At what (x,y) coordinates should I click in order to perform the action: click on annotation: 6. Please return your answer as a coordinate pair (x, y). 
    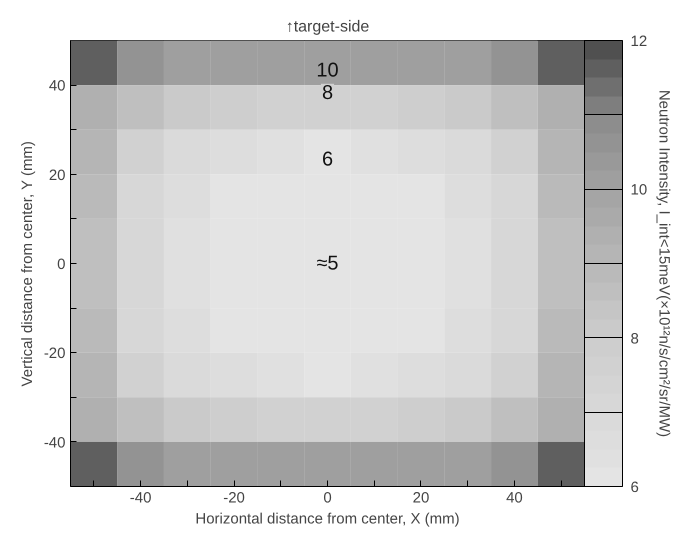
    Looking at the image, I should click on (328, 159).